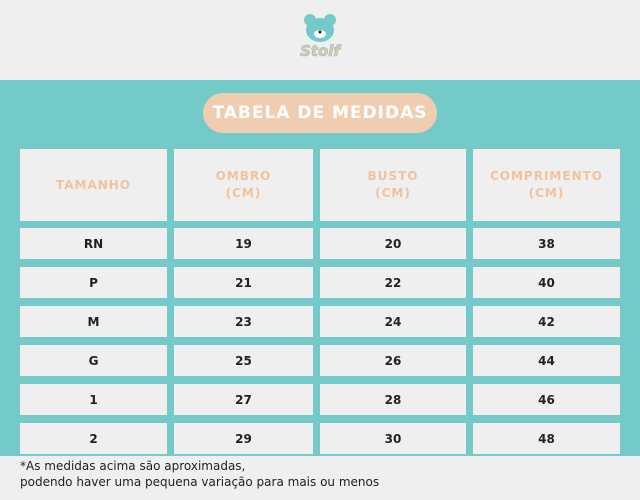 This screenshot has height=500, width=640. What do you see at coordinates (320, 113) in the screenshot?
I see `title: TABELA DE MEDIDAS` at bounding box center [320, 113].